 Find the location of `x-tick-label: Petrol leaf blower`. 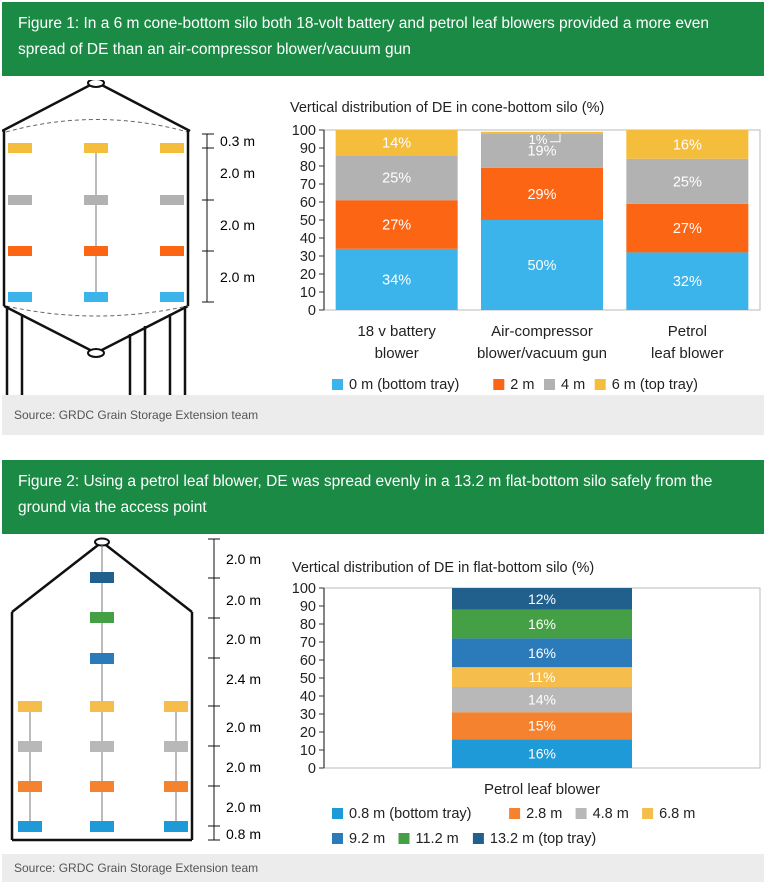

x-tick-label: Petrol leaf blower is located at coordinates (542, 789).